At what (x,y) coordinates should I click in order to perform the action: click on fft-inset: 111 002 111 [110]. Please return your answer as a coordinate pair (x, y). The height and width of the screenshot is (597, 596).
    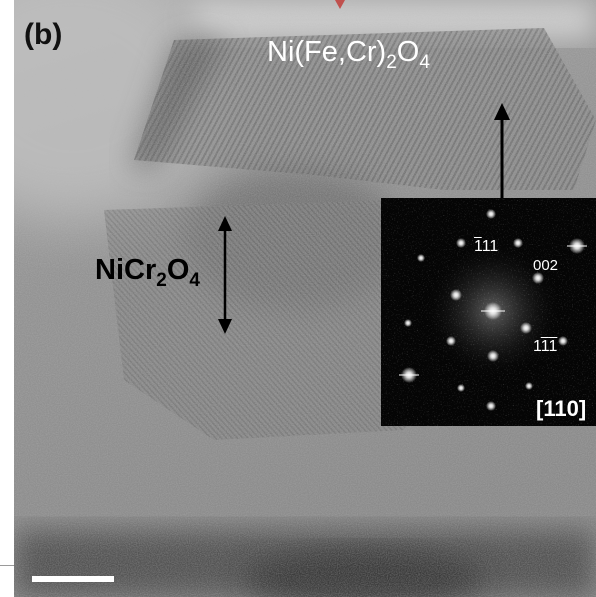
    Looking at the image, I should click on (488, 312).